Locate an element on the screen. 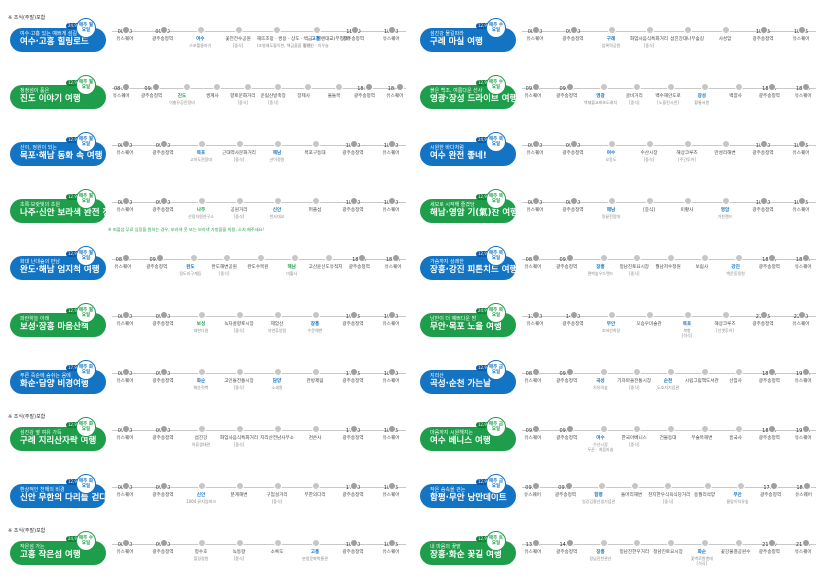 The height and width of the screenshot is (580, 820). stop: 09:40광주송정역 is located at coordinates (573, 156).